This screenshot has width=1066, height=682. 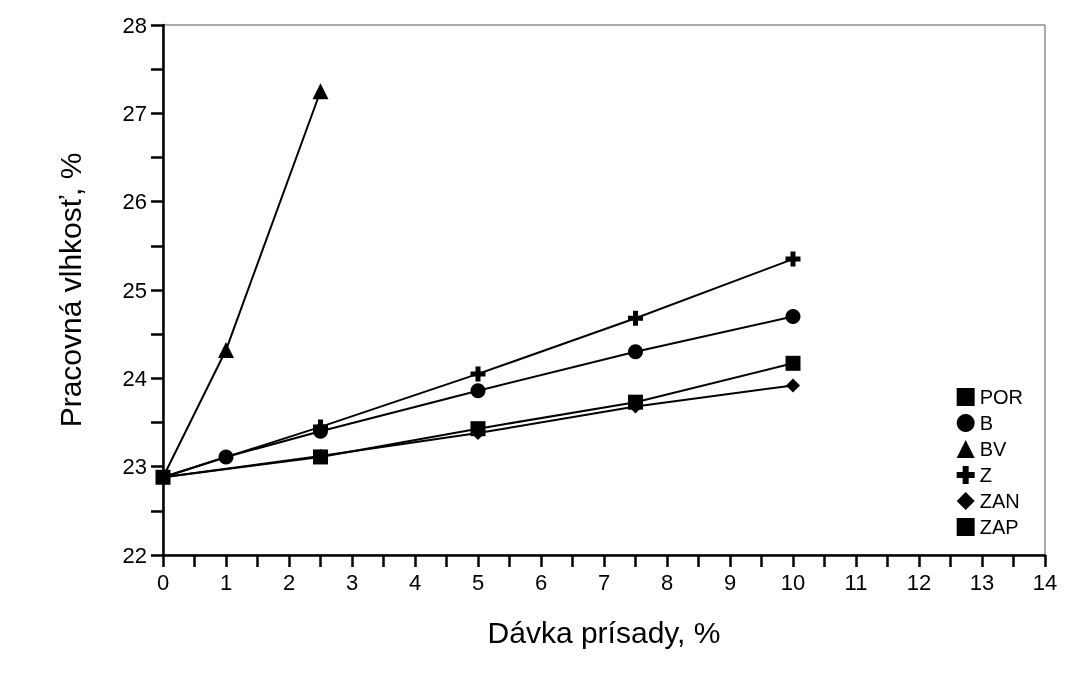 What do you see at coordinates (993, 449) in the screenshot?
I see `legend-label: BV` at bounding box center [993, 449].